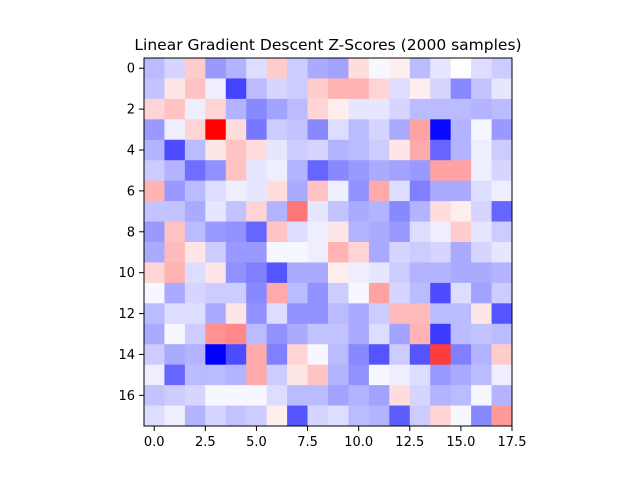  What do you see at coordinates (131, 151) in the screenshot?
I see `y-tick-label: 4` at bounding box center [131, 151].